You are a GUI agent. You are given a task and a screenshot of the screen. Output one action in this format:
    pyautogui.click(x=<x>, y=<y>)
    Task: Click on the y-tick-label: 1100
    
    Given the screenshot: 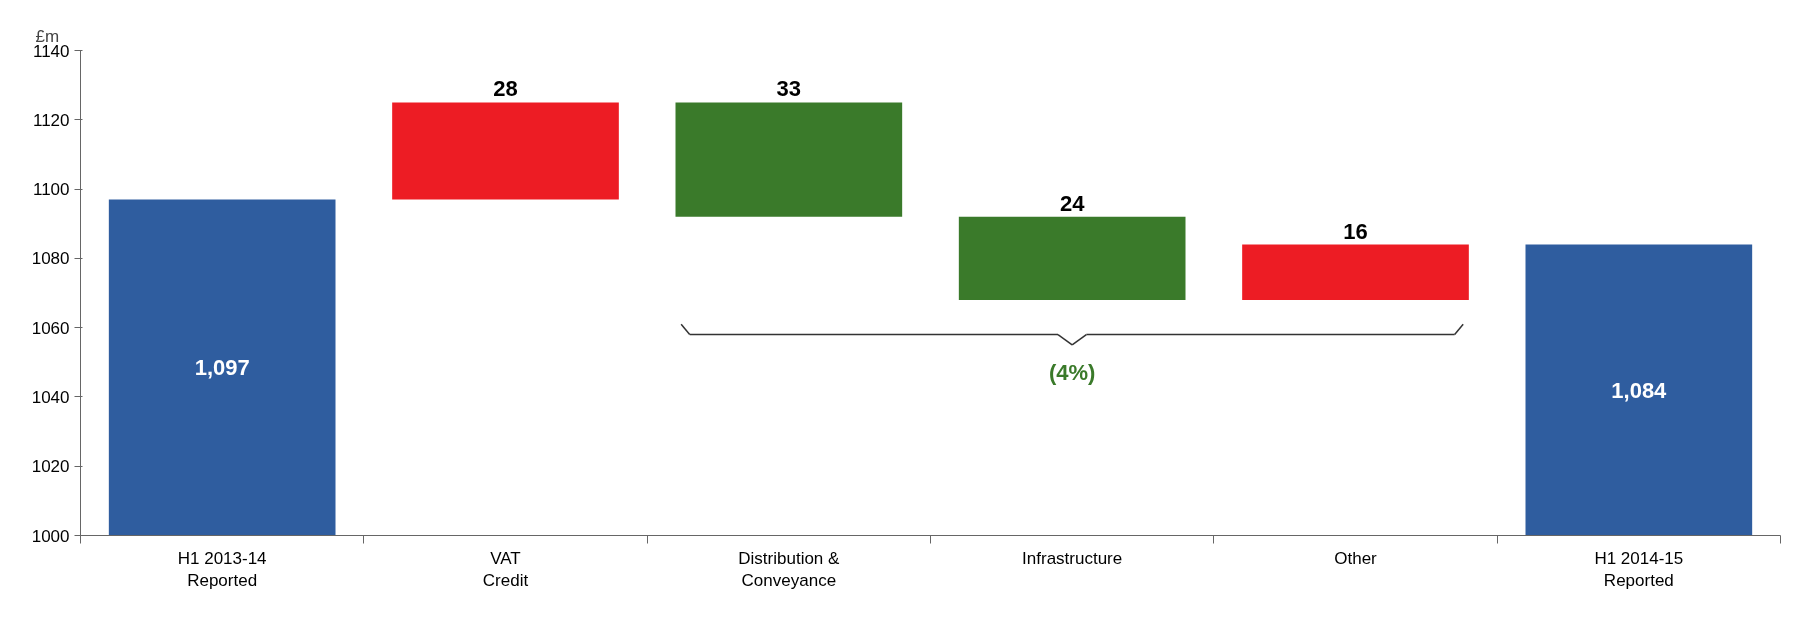 What is the action you would take?
    pyautogui.click(x=51, y=190)
    